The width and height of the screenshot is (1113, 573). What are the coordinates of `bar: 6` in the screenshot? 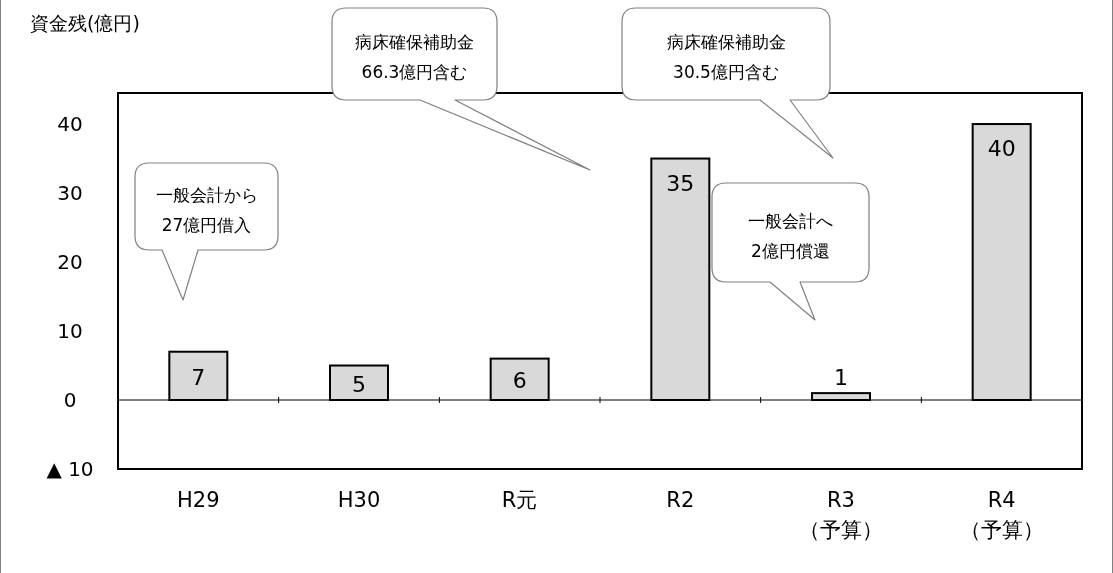 It's located at (519, 379).